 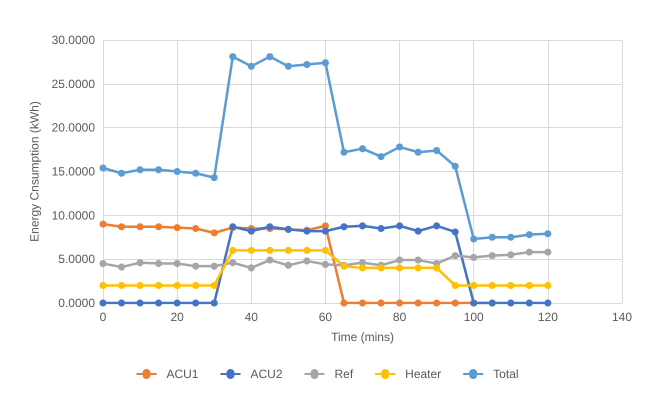 What do you see at coordinates (423, 374) in the screenshot?
I see `legend-label: Heater` at bounding box center [423, 374].